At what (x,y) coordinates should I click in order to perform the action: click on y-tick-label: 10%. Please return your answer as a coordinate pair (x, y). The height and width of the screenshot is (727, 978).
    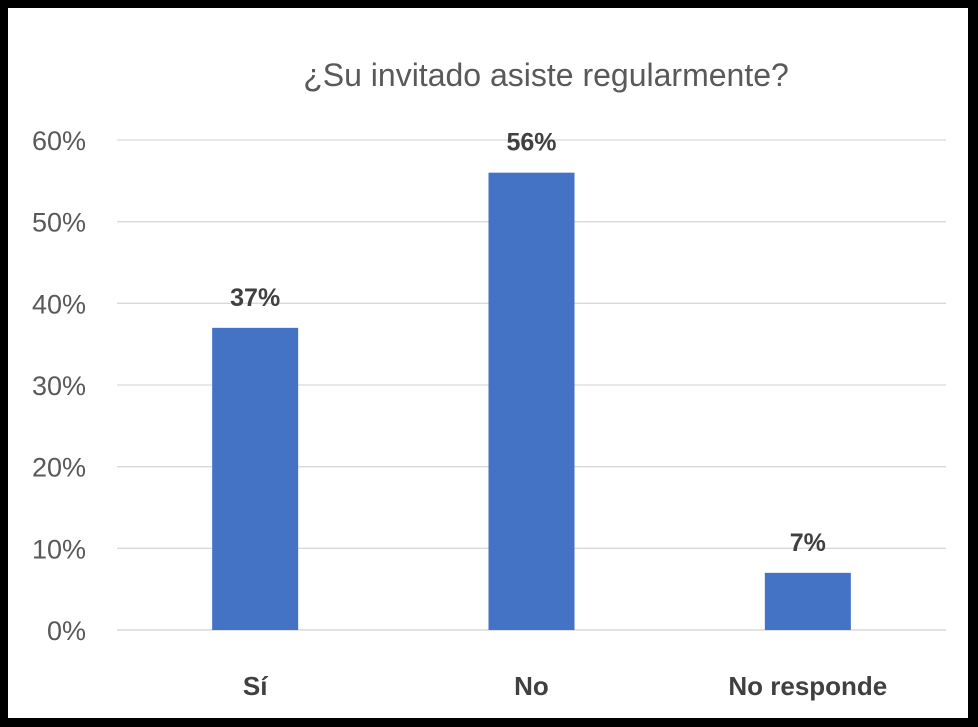
    Looking at the image, I should click on (59, 549).